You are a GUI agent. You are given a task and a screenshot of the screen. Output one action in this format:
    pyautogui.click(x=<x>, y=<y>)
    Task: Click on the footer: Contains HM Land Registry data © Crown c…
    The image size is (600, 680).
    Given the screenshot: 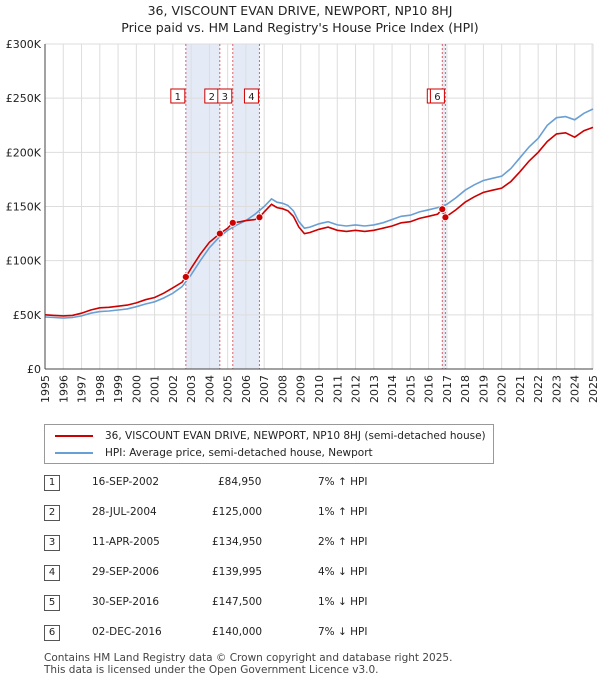 What is the action you would take?
    pyautogui.click(x=248, y=664)
    